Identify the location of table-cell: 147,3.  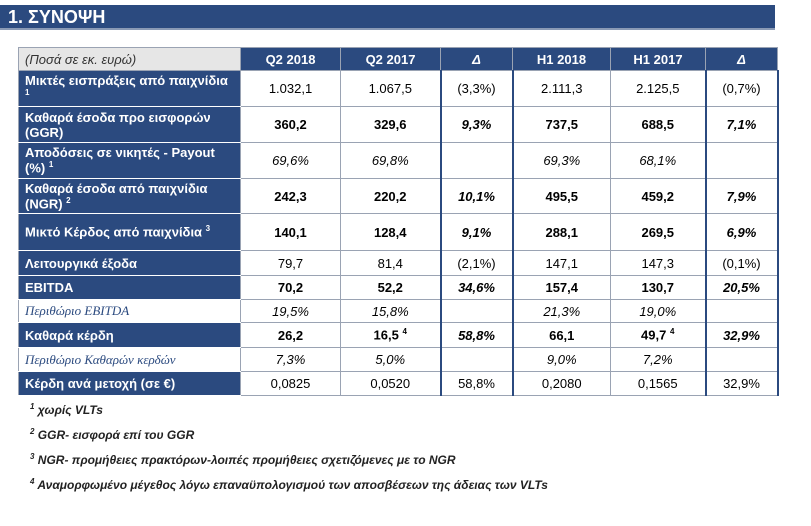
(658, 263).